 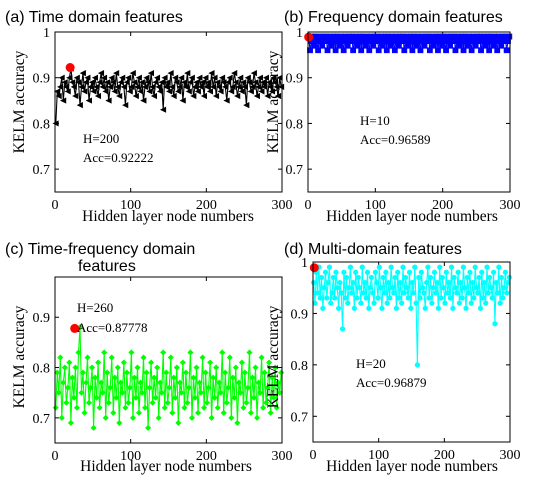 I want to click on panel-d-xtick-label: 300, so click(x=510, y=455).